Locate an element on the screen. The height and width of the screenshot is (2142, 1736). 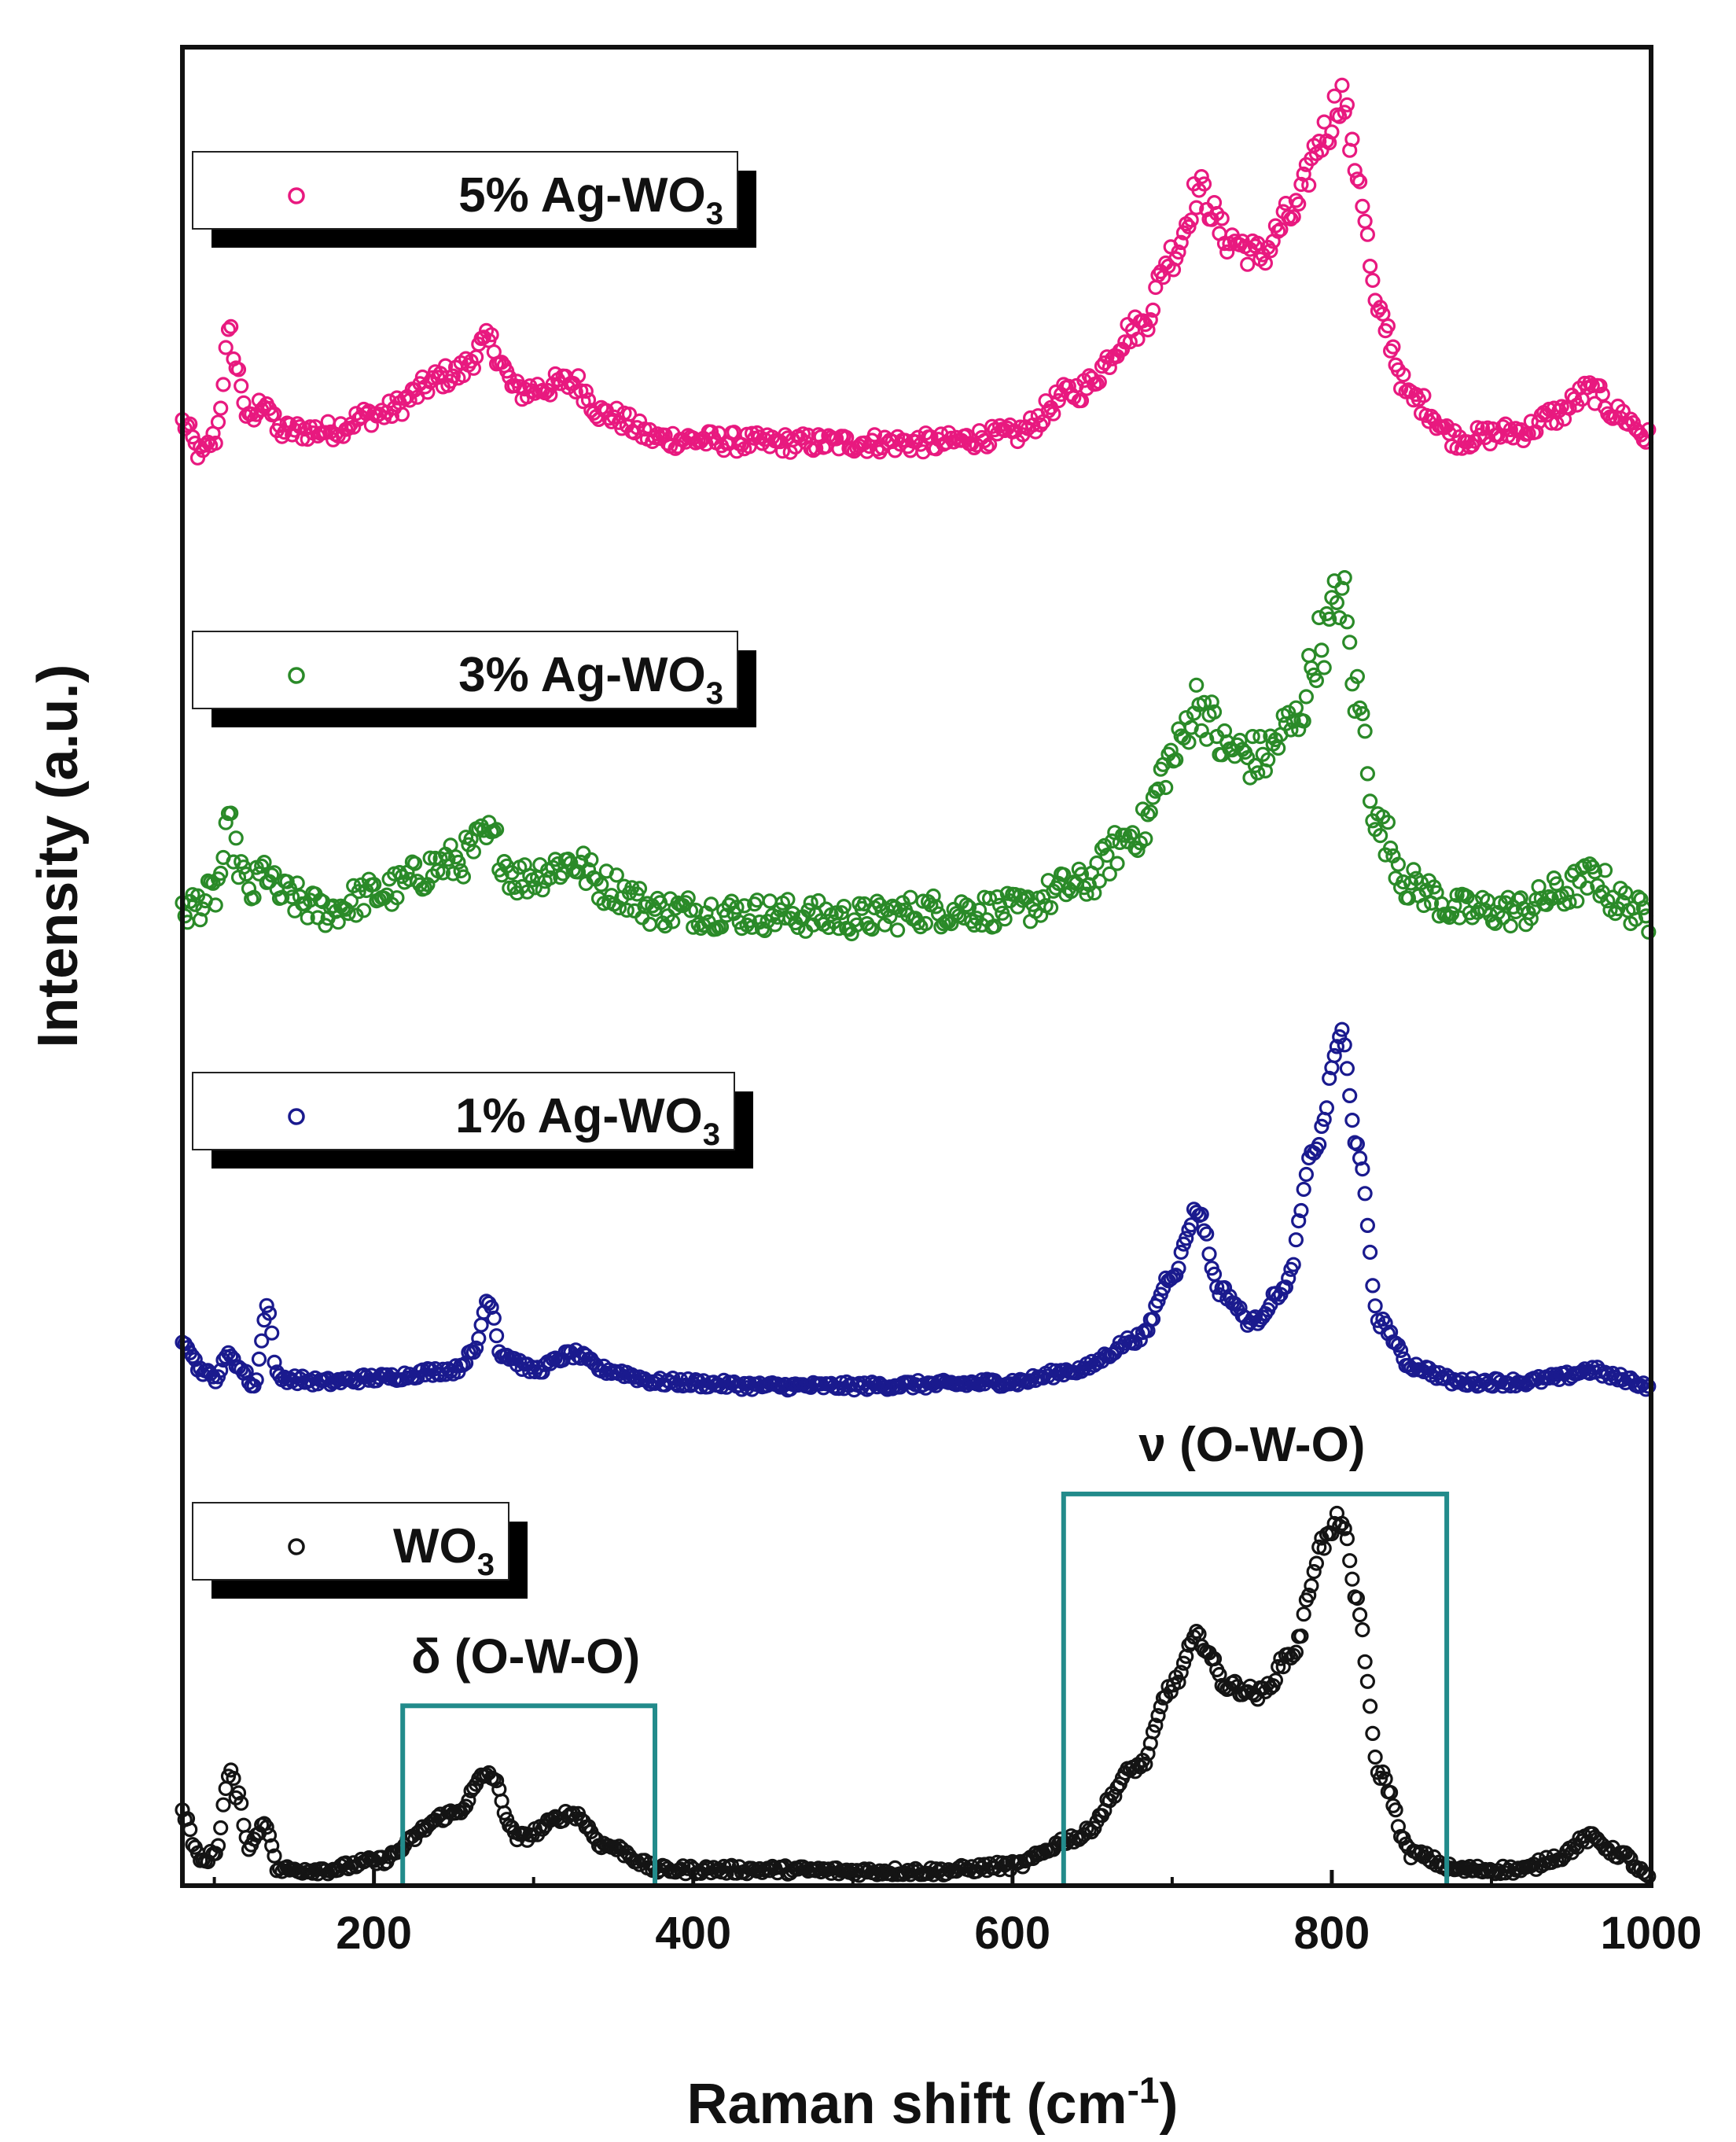
legend-label-main: 1% Ag-WO is located at coordinates (579, 1116).